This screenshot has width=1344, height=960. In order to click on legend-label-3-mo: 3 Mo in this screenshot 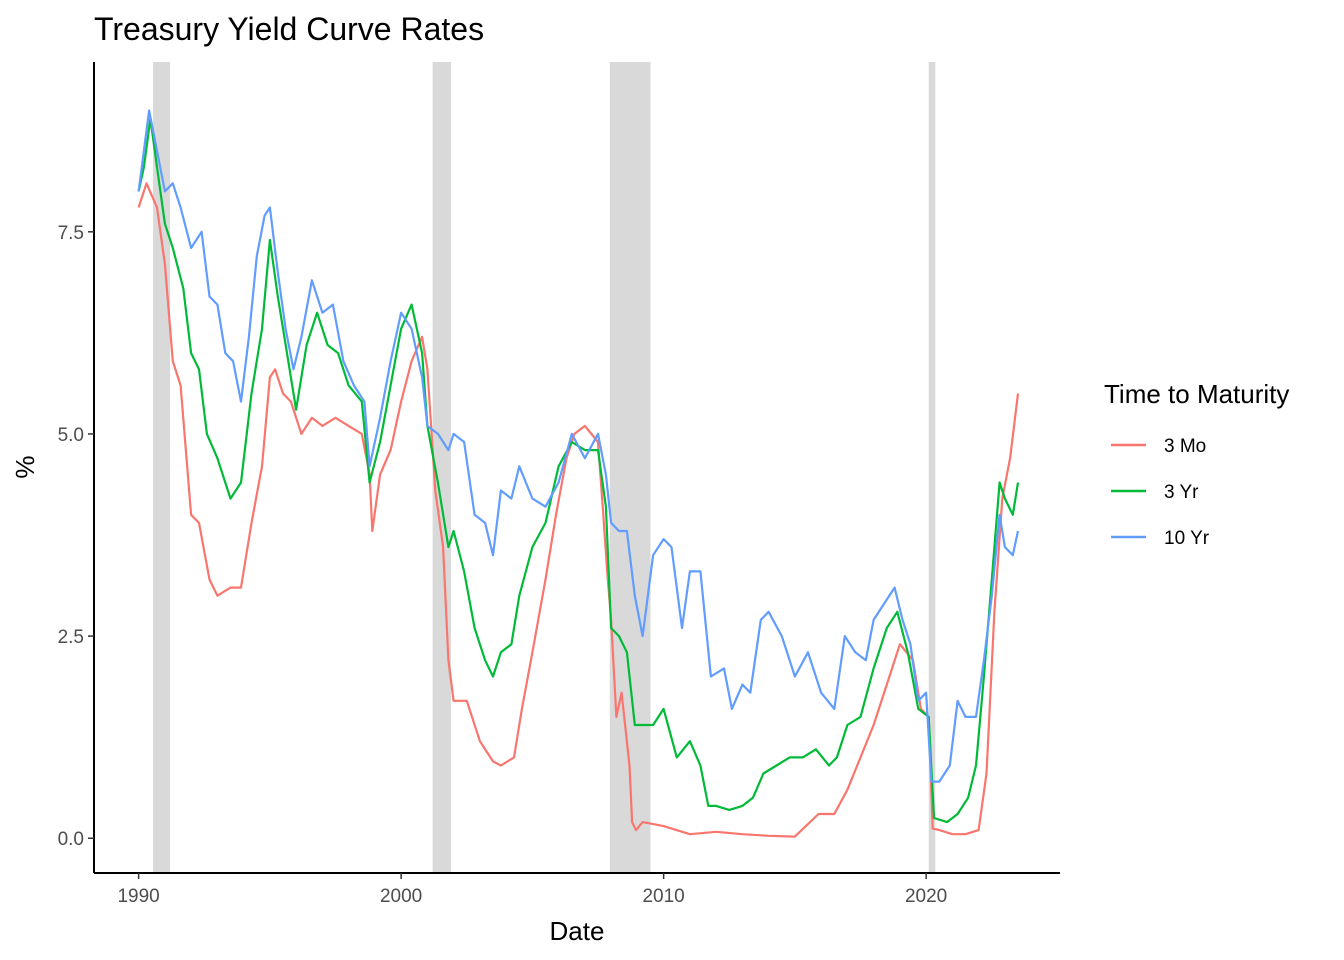, I will do `click(1185, 446)`.